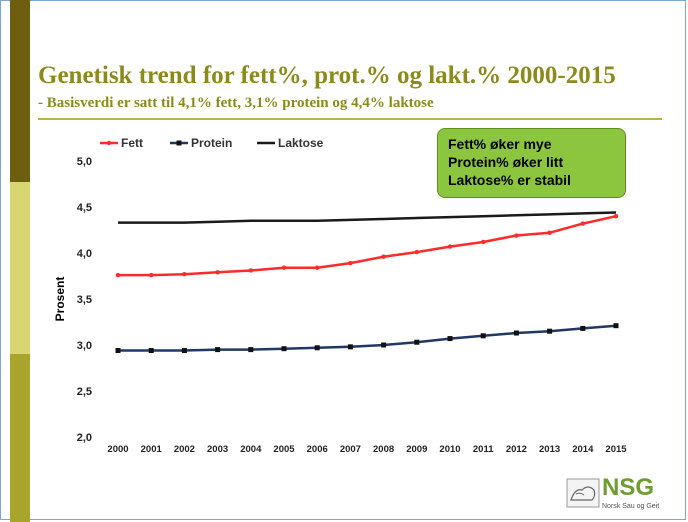  Describe the element at coordinates (84, 346) in the screenshot. I see `y-tick-label: 3,0` at that location.